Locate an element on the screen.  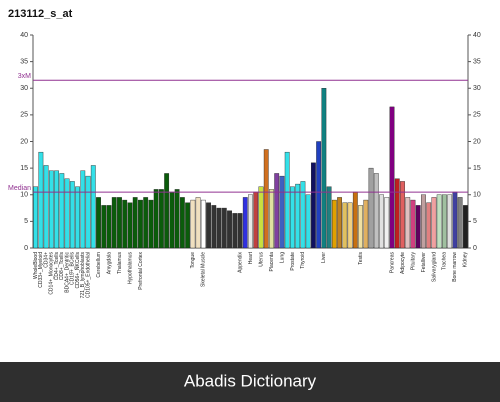
x-tick-label: Lung is located at coordinates (282, 257).